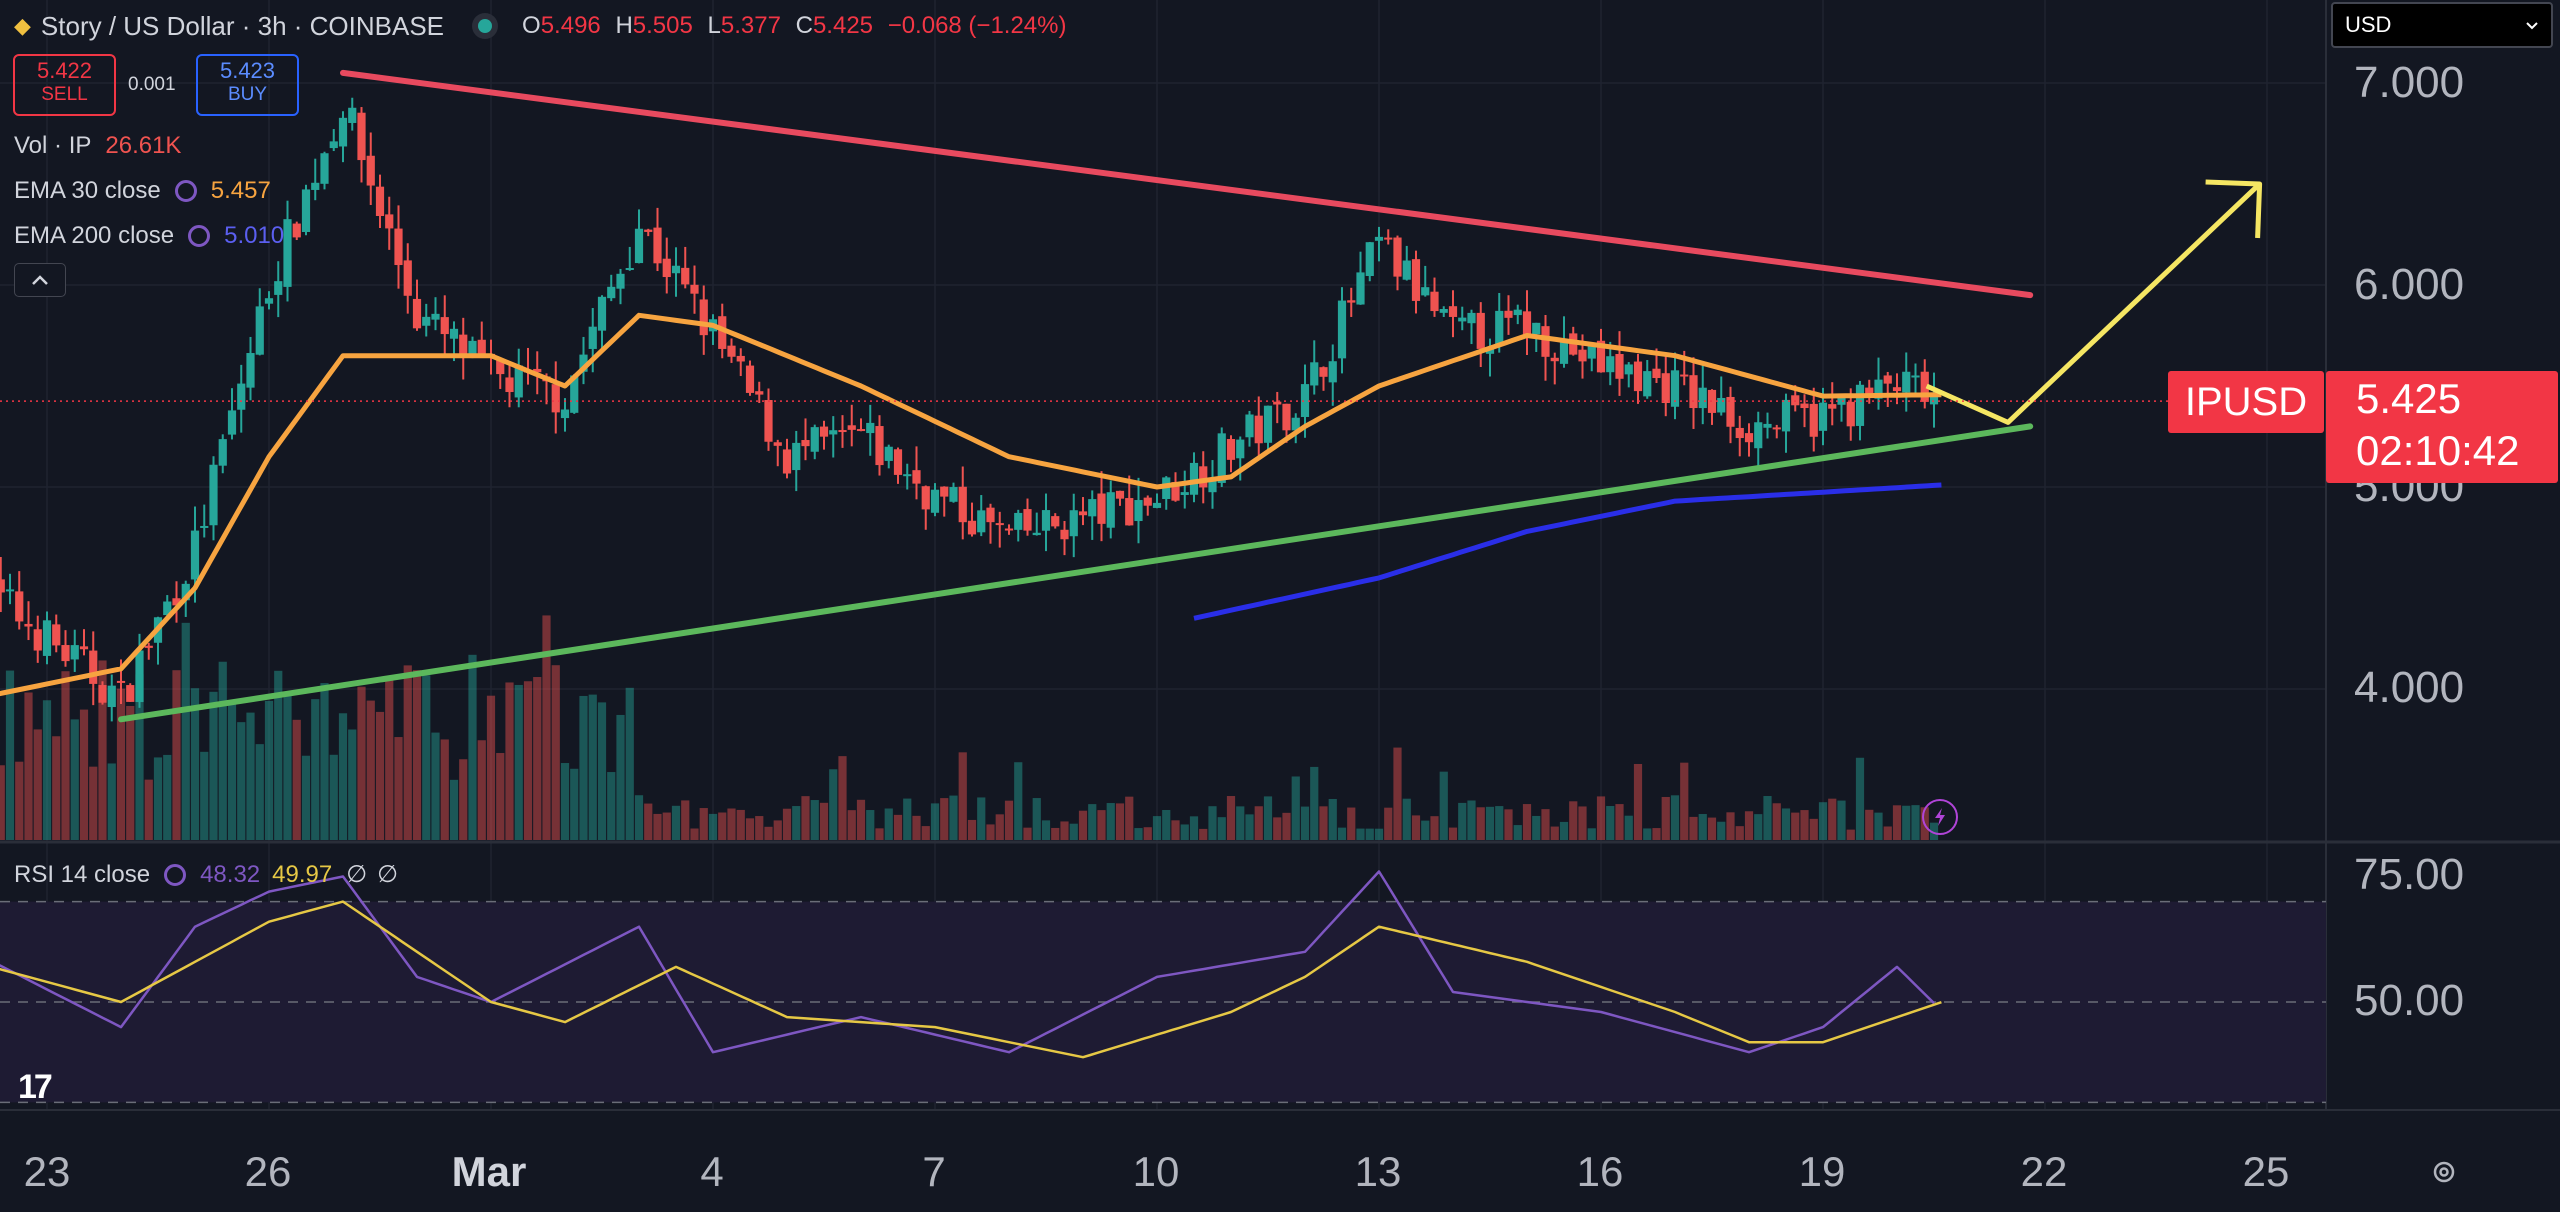 The height and width of the screenshot is (1212, 2560). Describe the element at coordinates (2044, 1171) in the screenshot. I see `date-axis-label: 22` at that location.